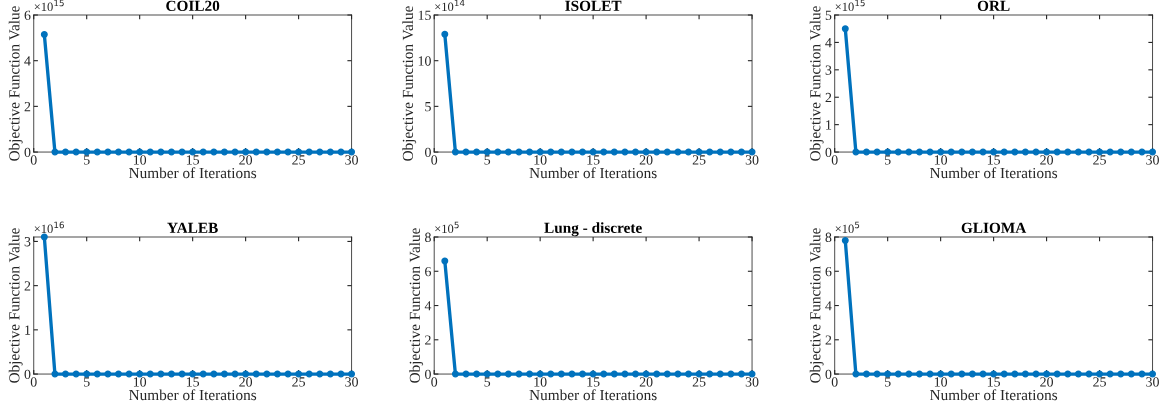 This screenshot has width=1163, height=417. I want to click on chart-title: COIL20, so click(193, 5).